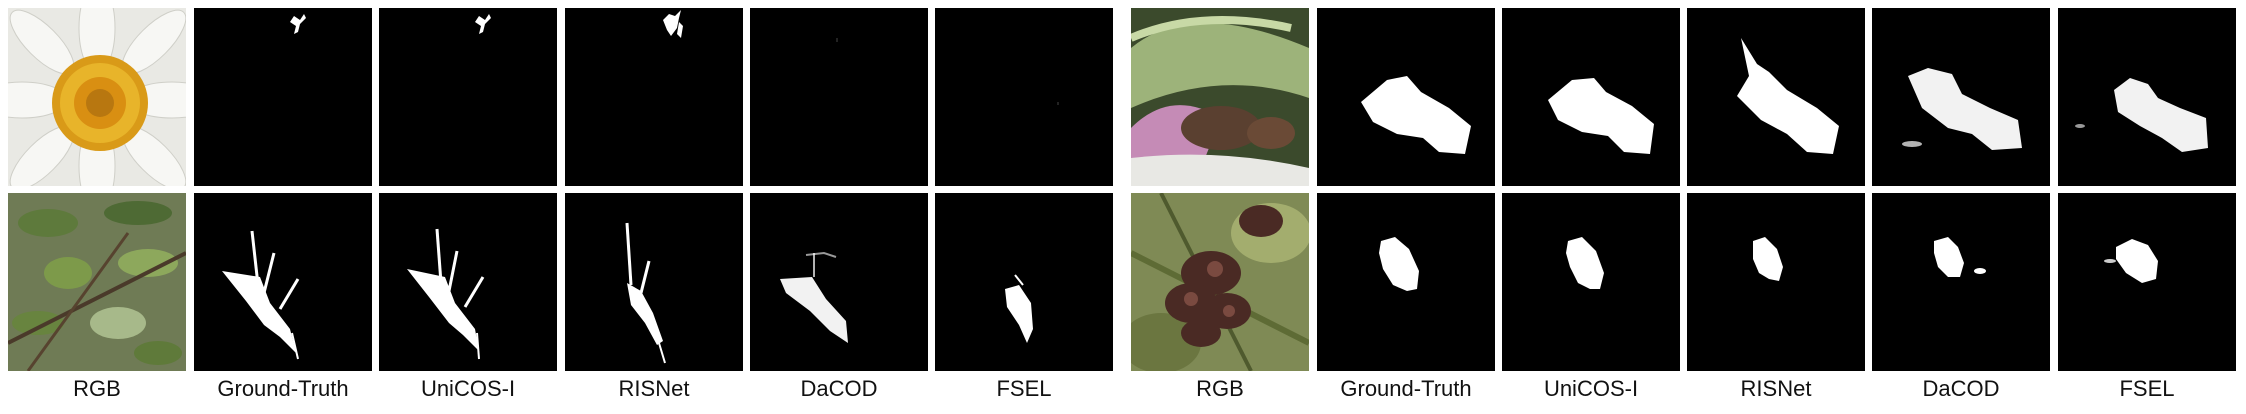  What do you see at coordinates (1024, 282) in the screenshot?
I see `fsel-mask-branch` at bounding box center [1024, 282].